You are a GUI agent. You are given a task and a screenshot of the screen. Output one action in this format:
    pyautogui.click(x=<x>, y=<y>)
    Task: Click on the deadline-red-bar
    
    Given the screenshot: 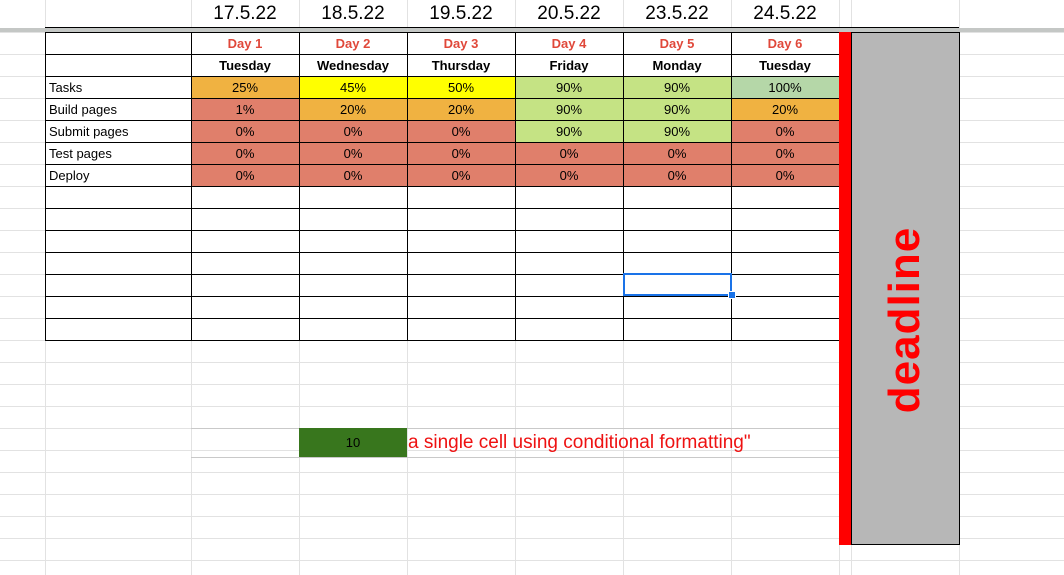 What is the action you would take?
    pyautogui.click(x=845, y=288)
    